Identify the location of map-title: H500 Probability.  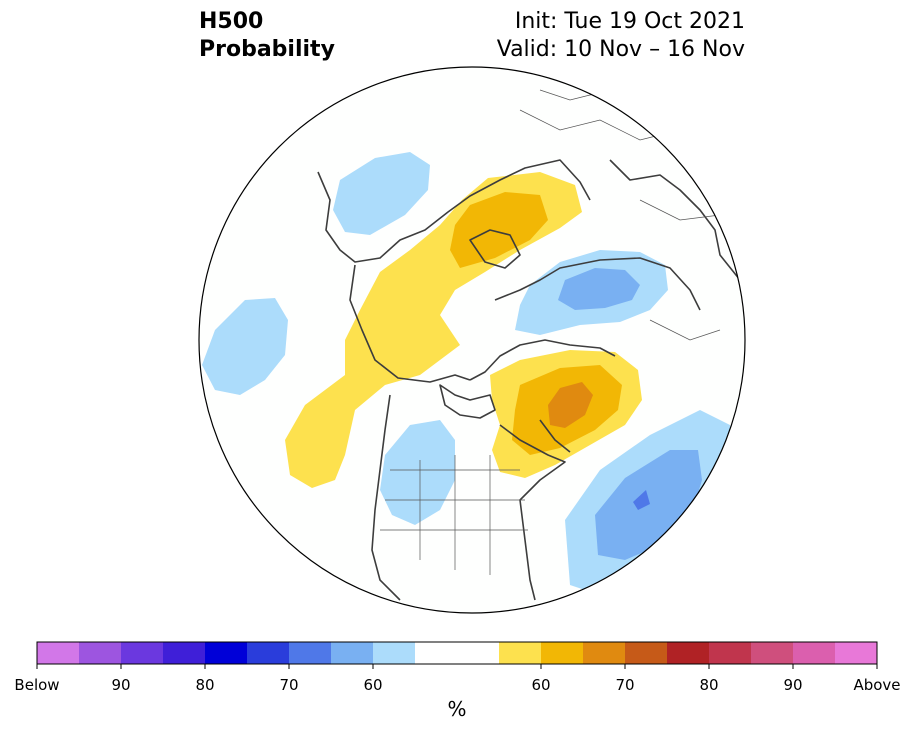
(267, 36).